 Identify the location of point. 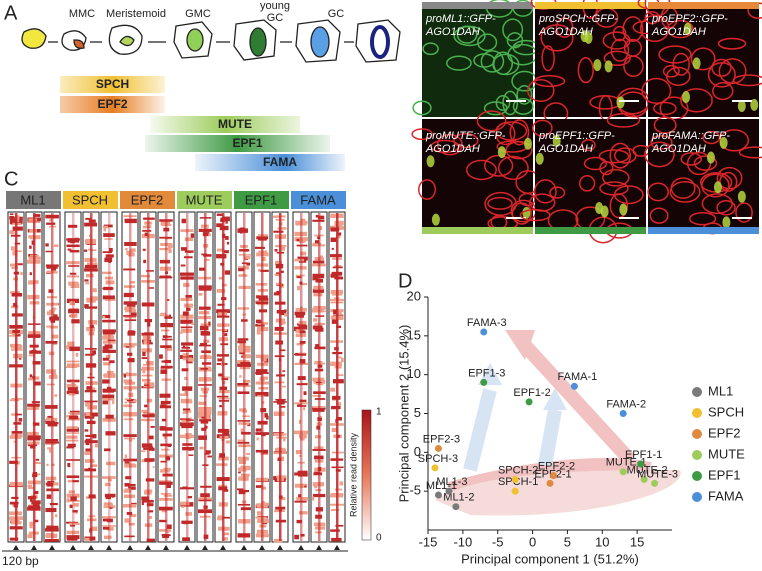
(529, 402).